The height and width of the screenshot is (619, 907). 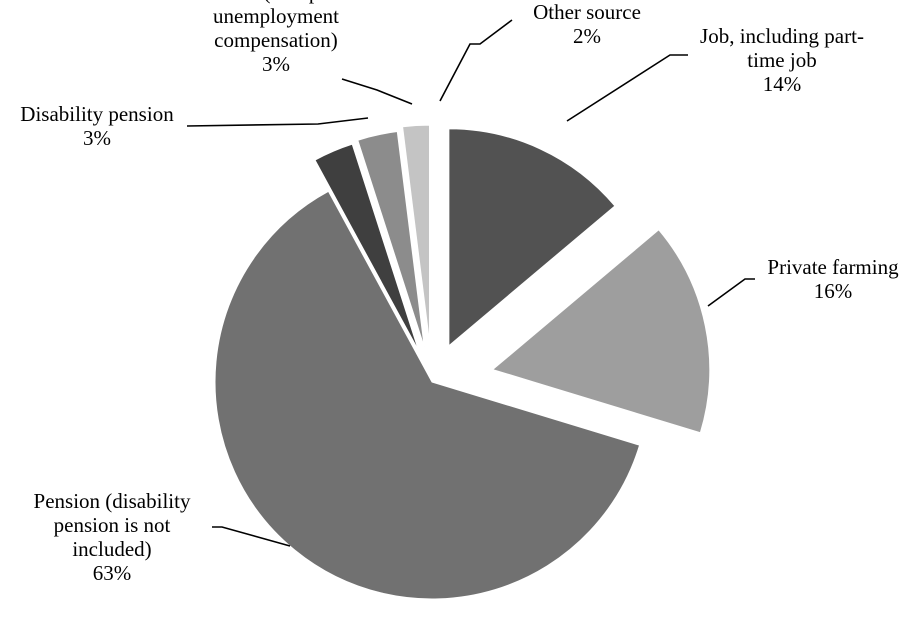 What do you see at coordinates (587, 12) in the screenshot?
I see `slice-name-label: Other source` at bounding box center [587, 12].